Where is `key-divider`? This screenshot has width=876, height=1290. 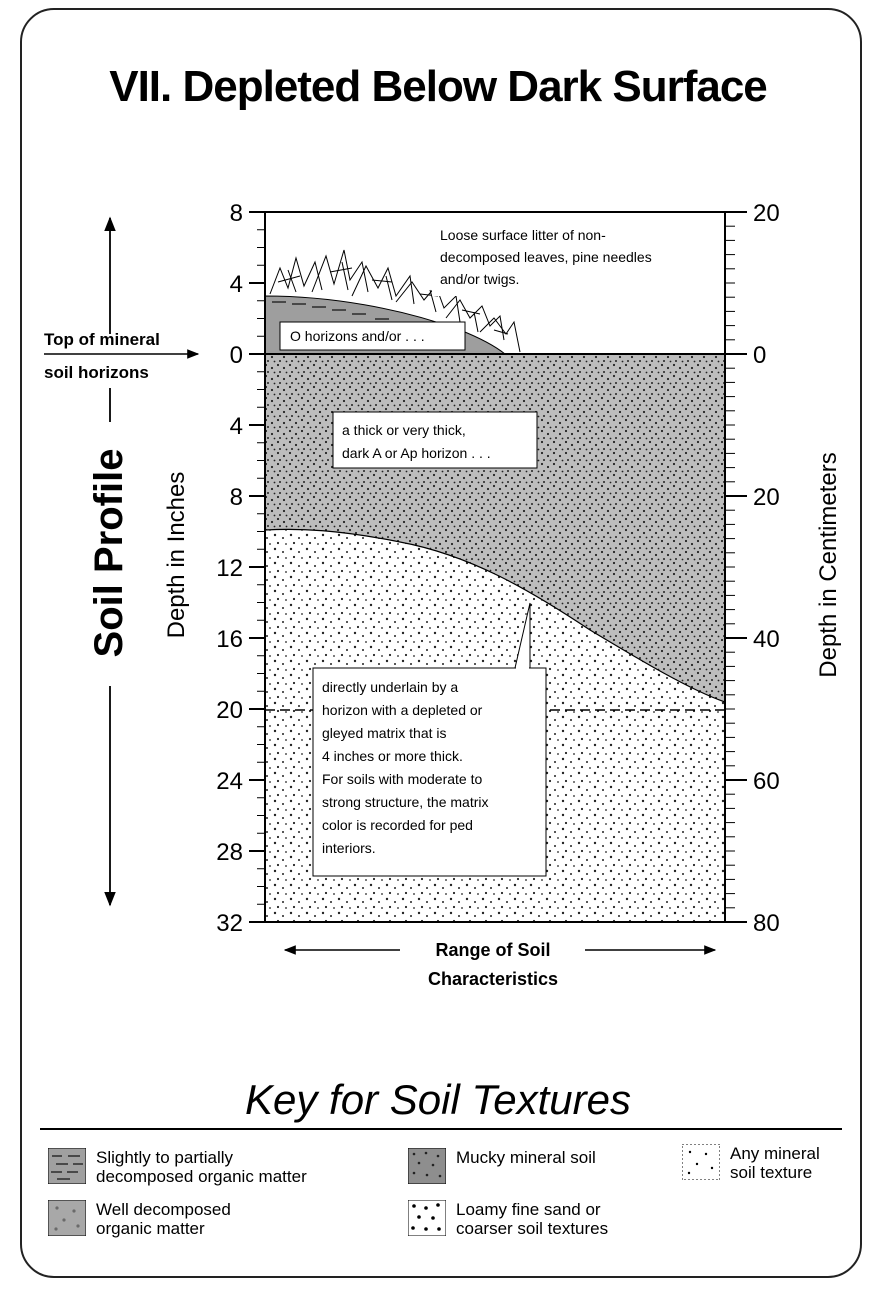
key-divider is located at coordinates (441, 1129).